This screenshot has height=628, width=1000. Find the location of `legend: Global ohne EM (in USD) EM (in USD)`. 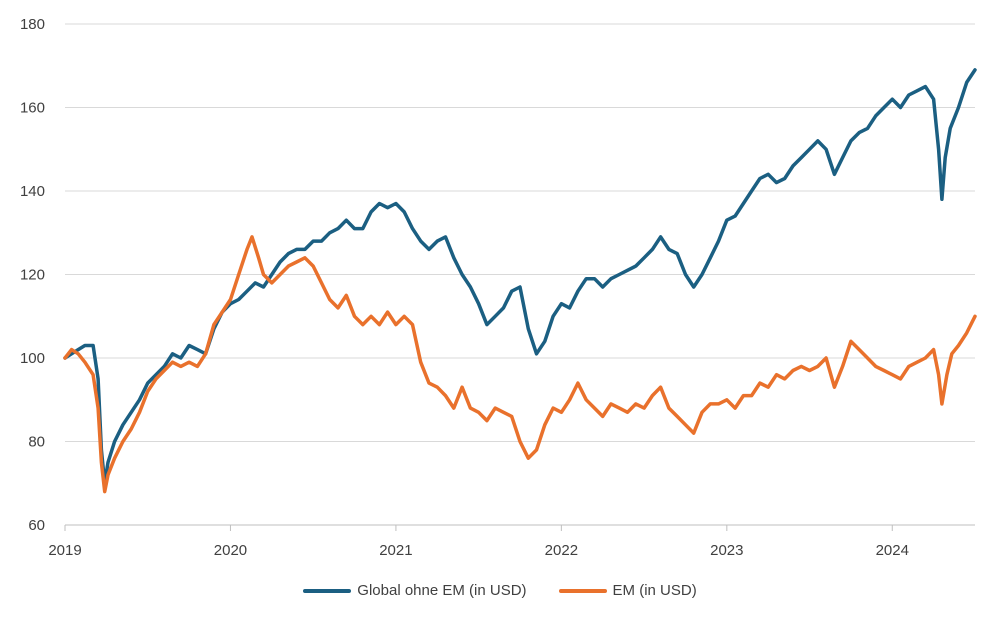

legend: Global ohne EM (in USD) EM (in USD) is located at coordinates (500, 590).